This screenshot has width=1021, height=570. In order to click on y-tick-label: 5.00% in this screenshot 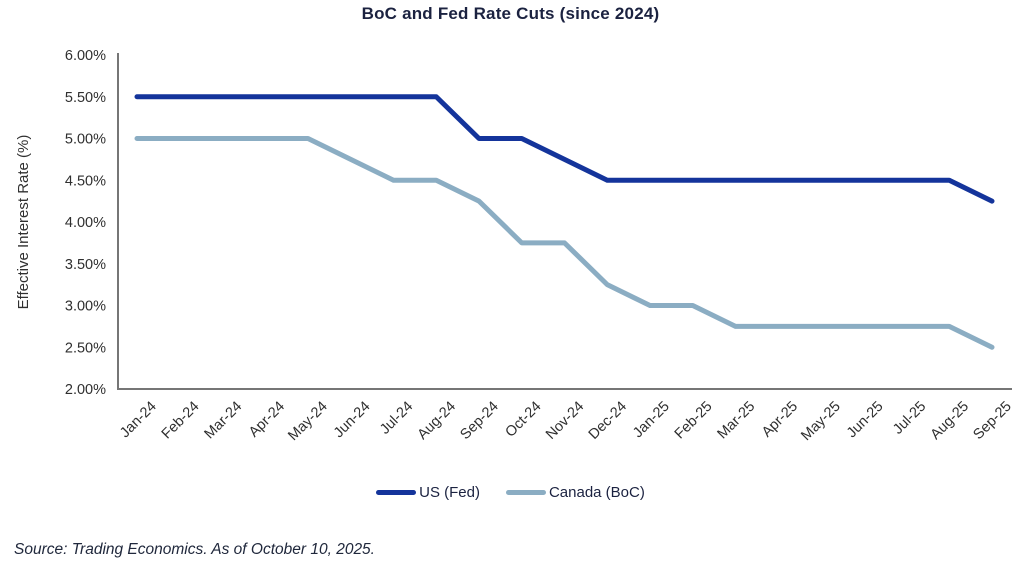, I will do `click(85, 140)`.